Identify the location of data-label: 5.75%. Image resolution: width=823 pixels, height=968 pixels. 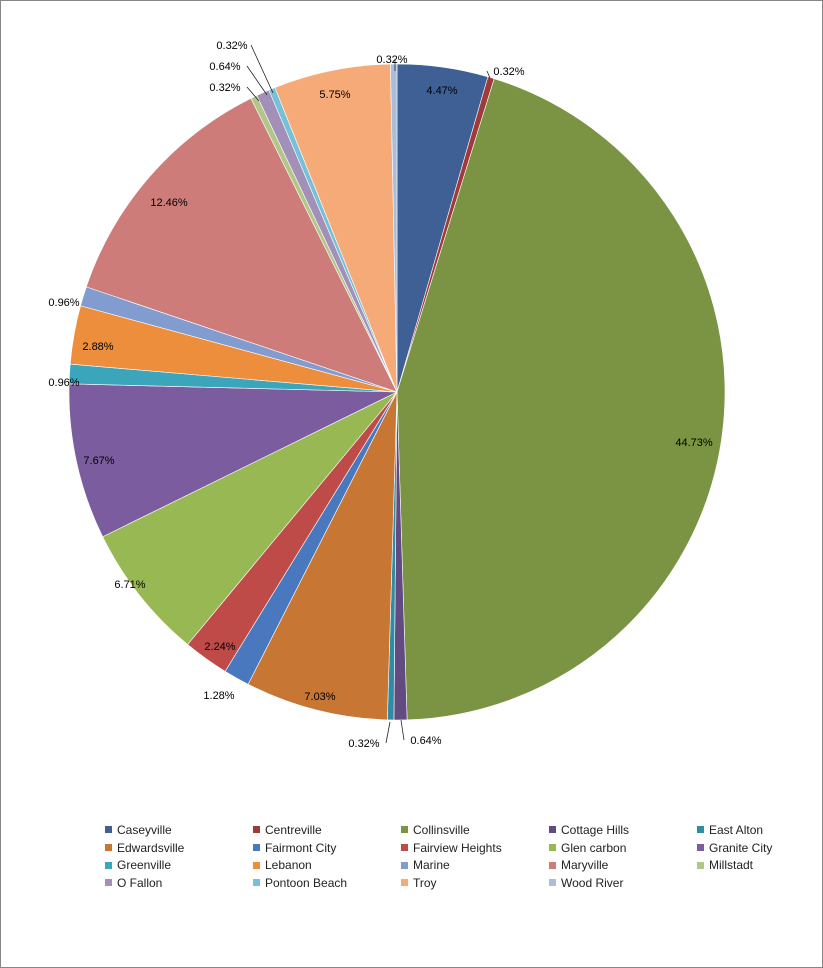
(334, 95).